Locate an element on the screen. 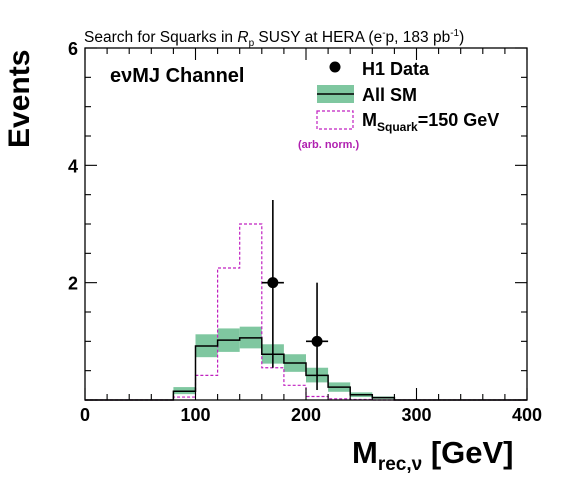 The width and height of the screenshot is (567, 482). title-prefix: Search for Squarks in is located at coordinates (160, 37).